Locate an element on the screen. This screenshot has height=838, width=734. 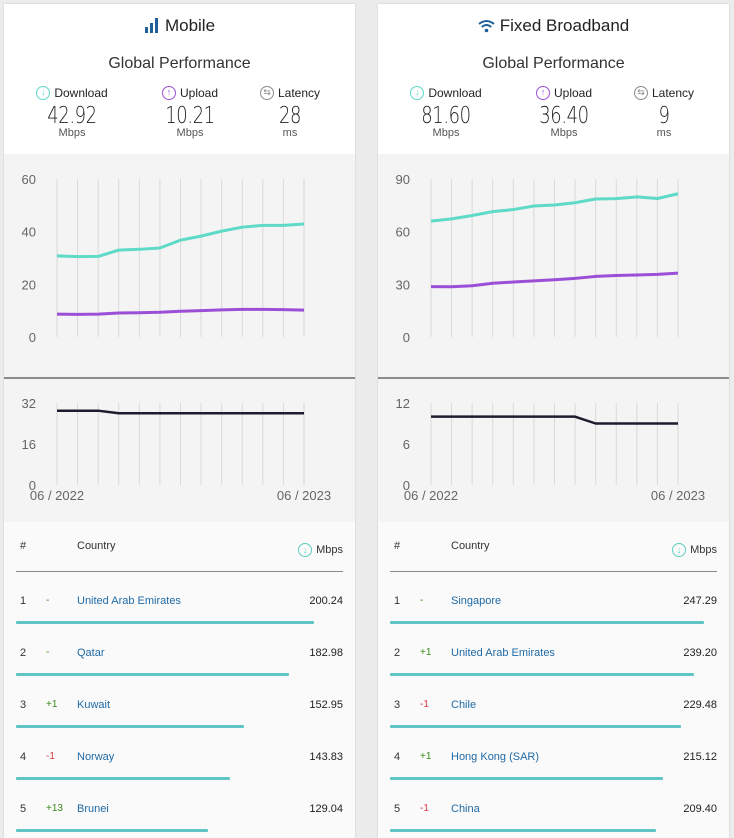
y-tick-label: 60 is located at coordinates (29, 179).